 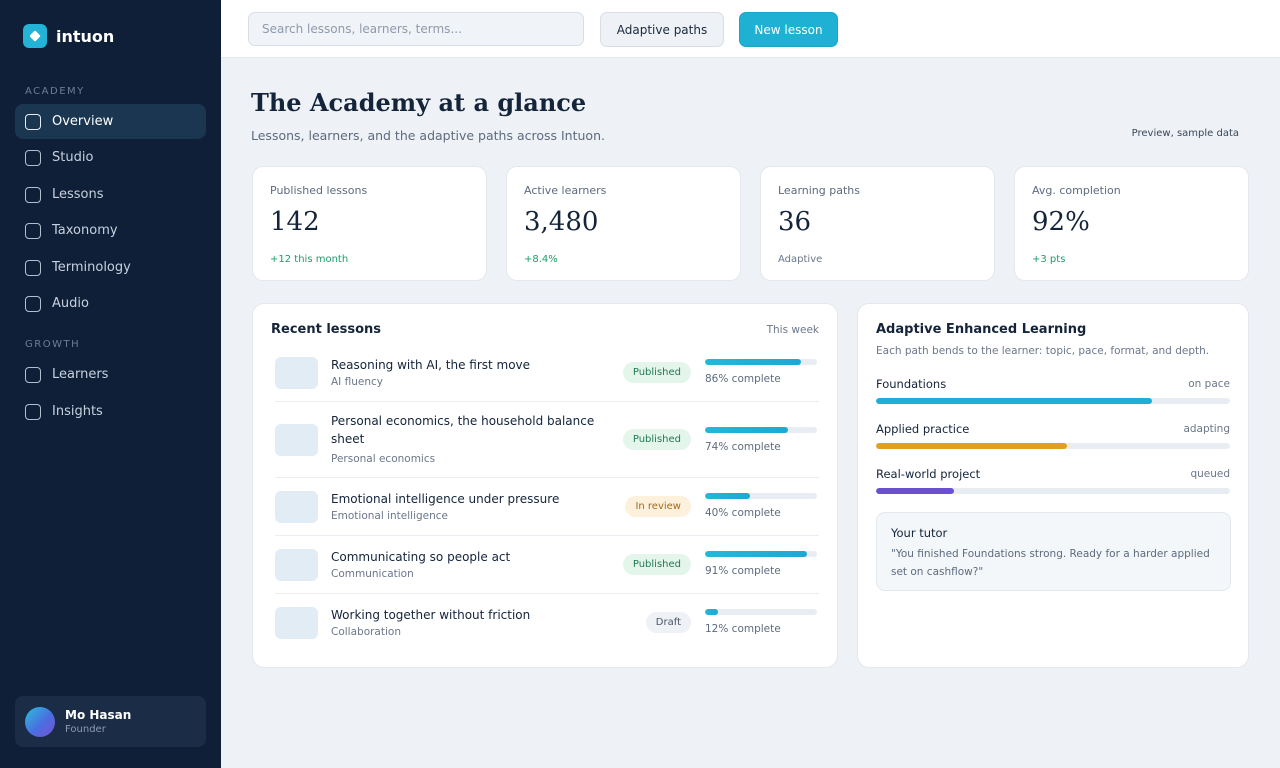 What do you see at coordinates (33, 230) in the screenshot?
I see `taxonomy-icon` at bounding box center [33, 230].